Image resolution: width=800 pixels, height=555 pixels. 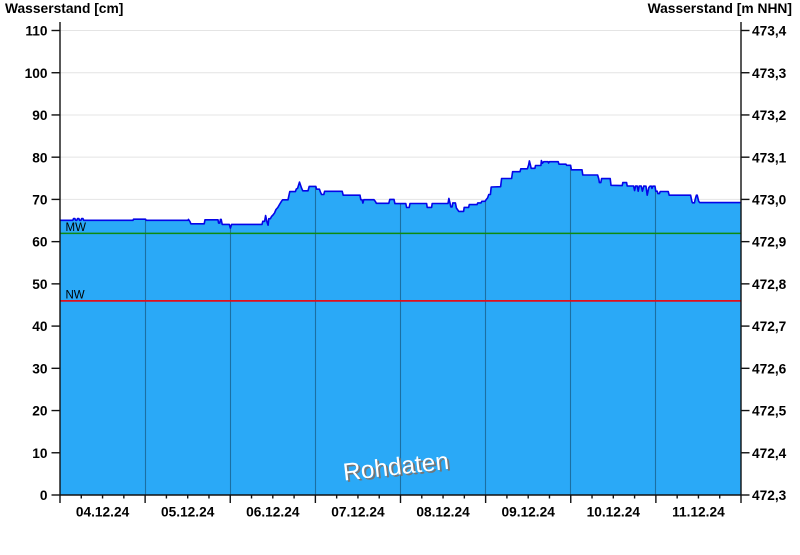 What do you see at coordinates (720, 8) in the screenshot?
I see `svg-text: Wasserstand [m NHN]` at bounding box center [720, 8].